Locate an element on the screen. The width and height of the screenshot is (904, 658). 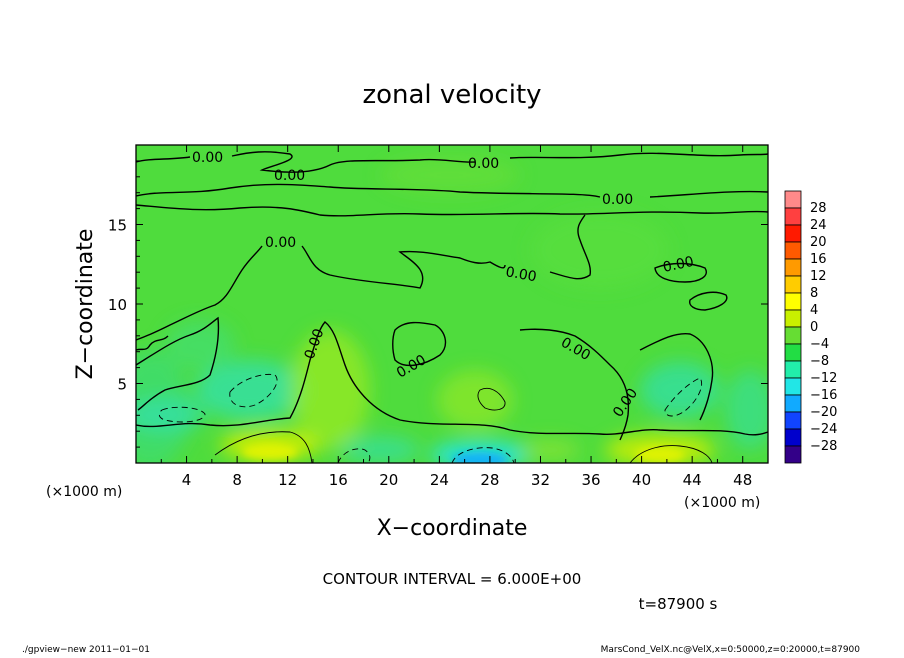
contour-negative-left is located at coordinates (182, 414).